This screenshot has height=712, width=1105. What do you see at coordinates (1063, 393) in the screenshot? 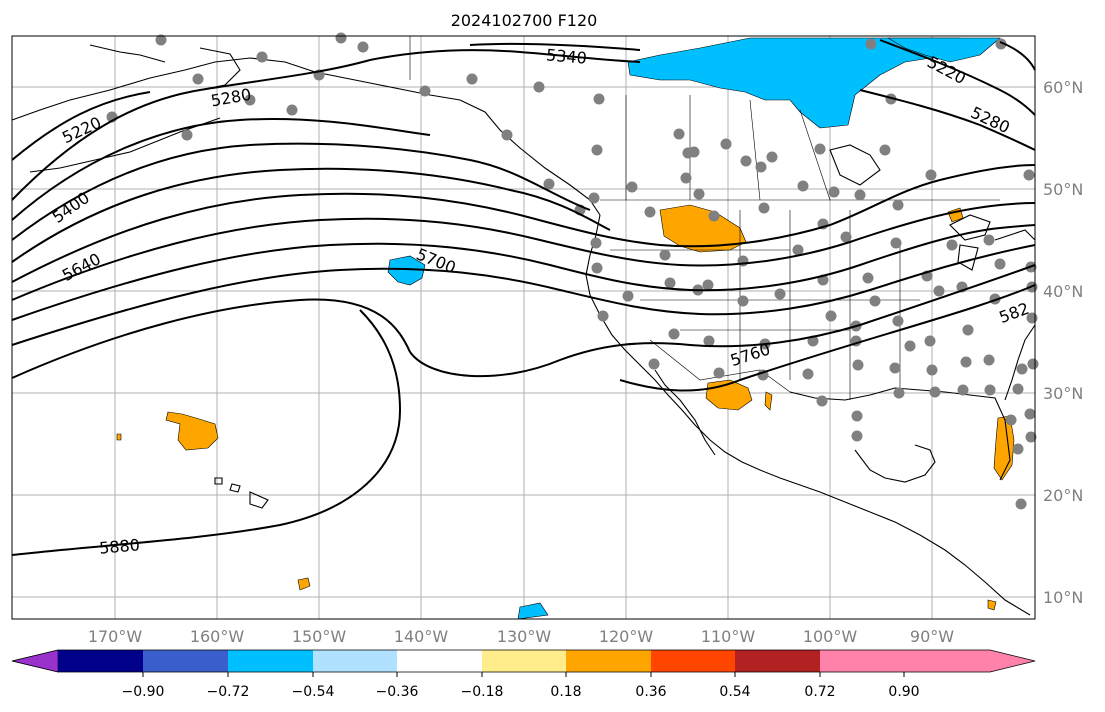
I see `lat-label: 30°N` at bounding box center [1063, 393].